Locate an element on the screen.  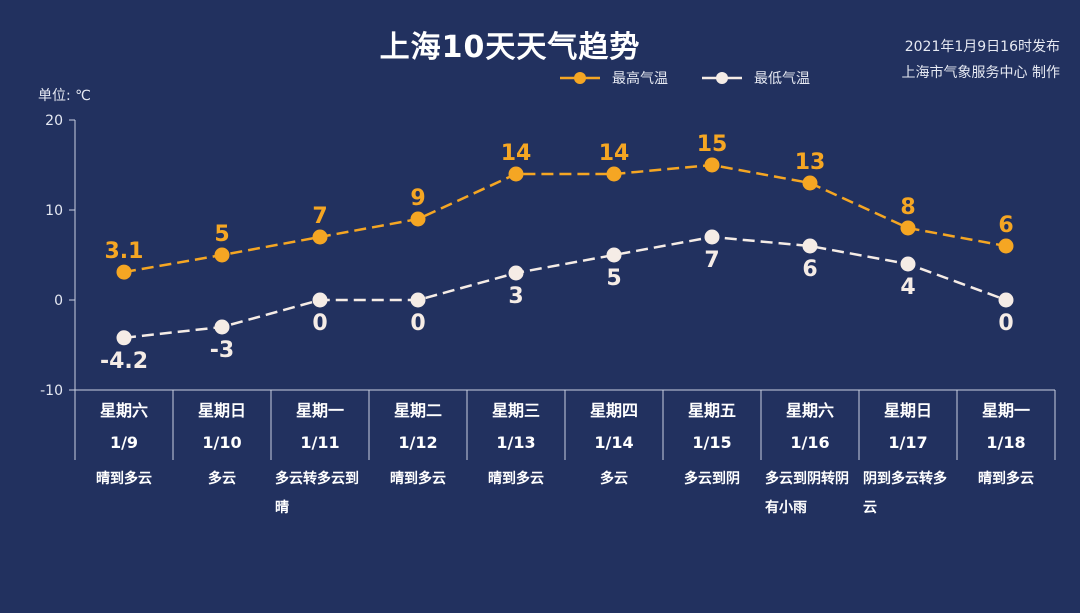
day-cell: 星期三 1/13 is located at coordinates (516, 428).